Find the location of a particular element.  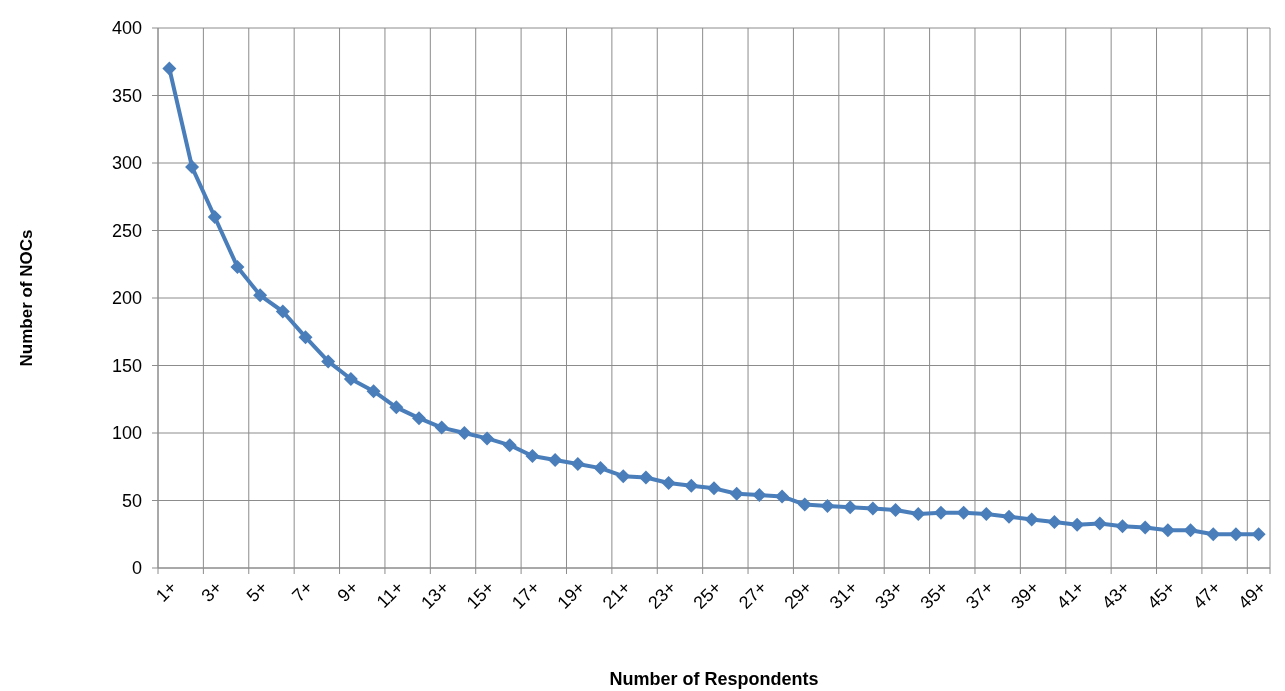

y-tick-label: 300 is located at coordinates (126, 163).